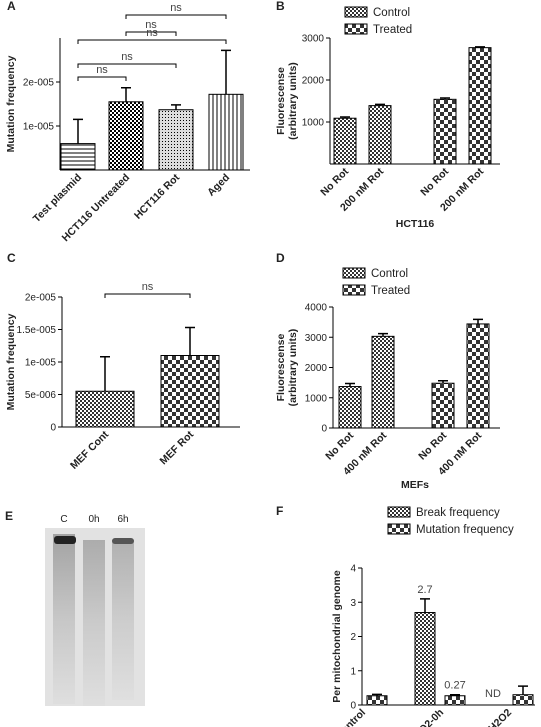 This screenshot has height=727, width=541. What do you see at coordinates (426, 717) in the screenshot?
I see `x-tick-label: H2O2-0h` at bounding box center [426, 717].